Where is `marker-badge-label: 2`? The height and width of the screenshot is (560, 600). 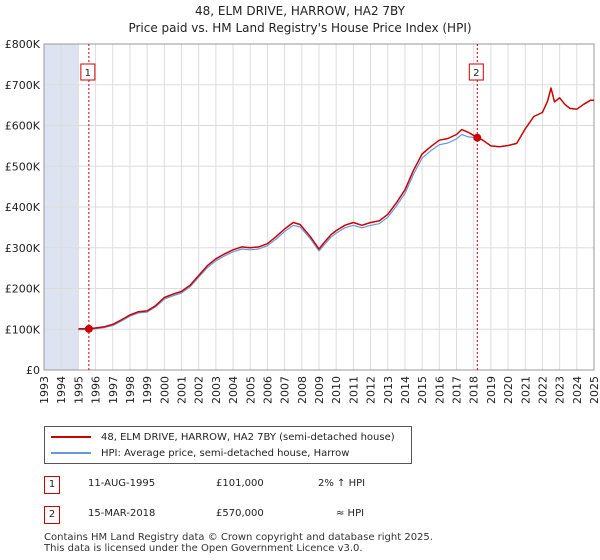 marker-badge-label: 2 is located at coordinates (476, 73).